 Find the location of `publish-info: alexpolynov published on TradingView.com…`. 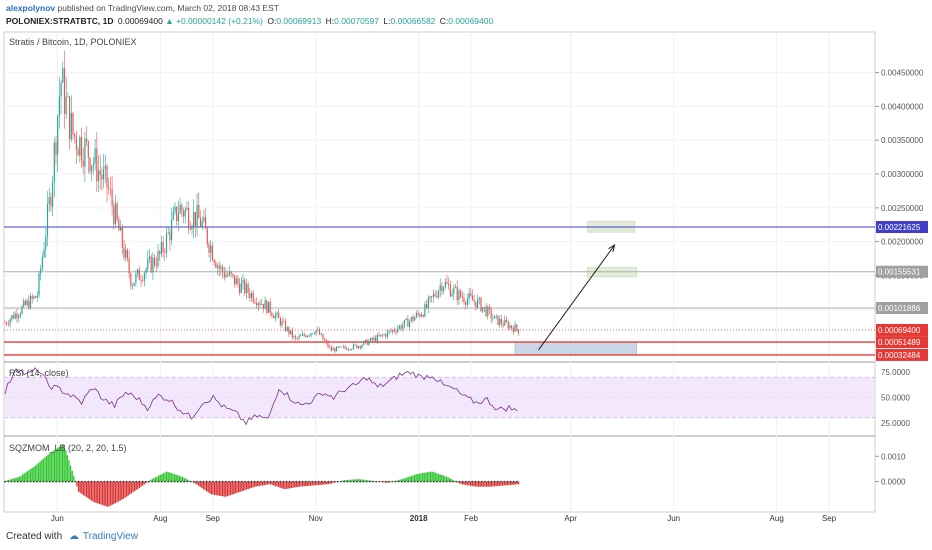

publish-info: alexpolynov published on TradingView.com… is located at coordinates (142, 8).